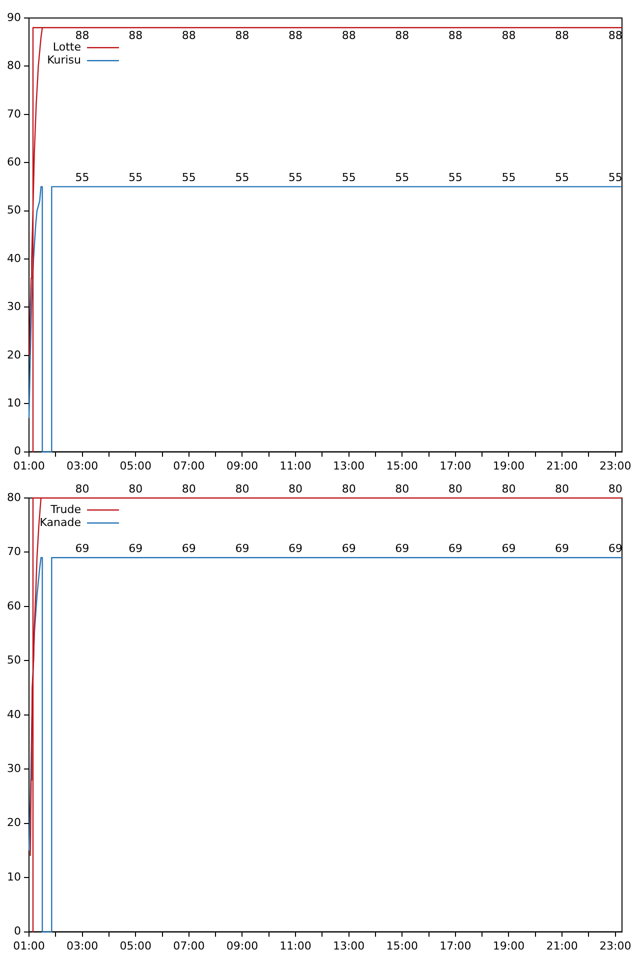 This screenshot has width=640, height=960. I want to click on legend-label: Trude, so click(66, 509).